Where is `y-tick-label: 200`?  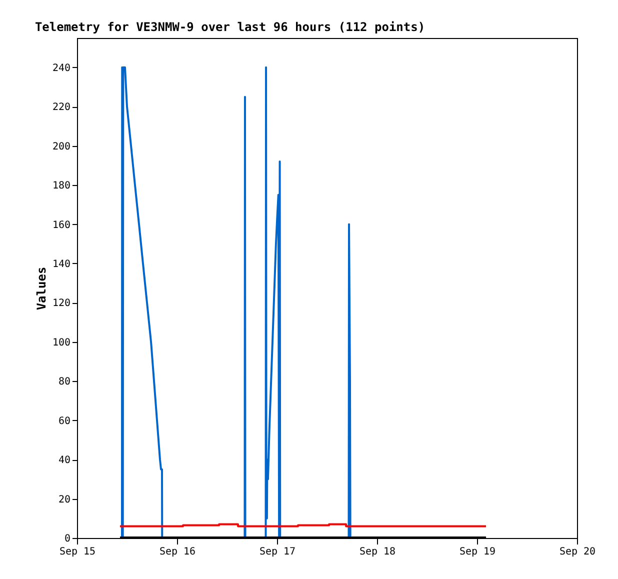
y-tick-label: 200 is located at coordinates (61, 146).